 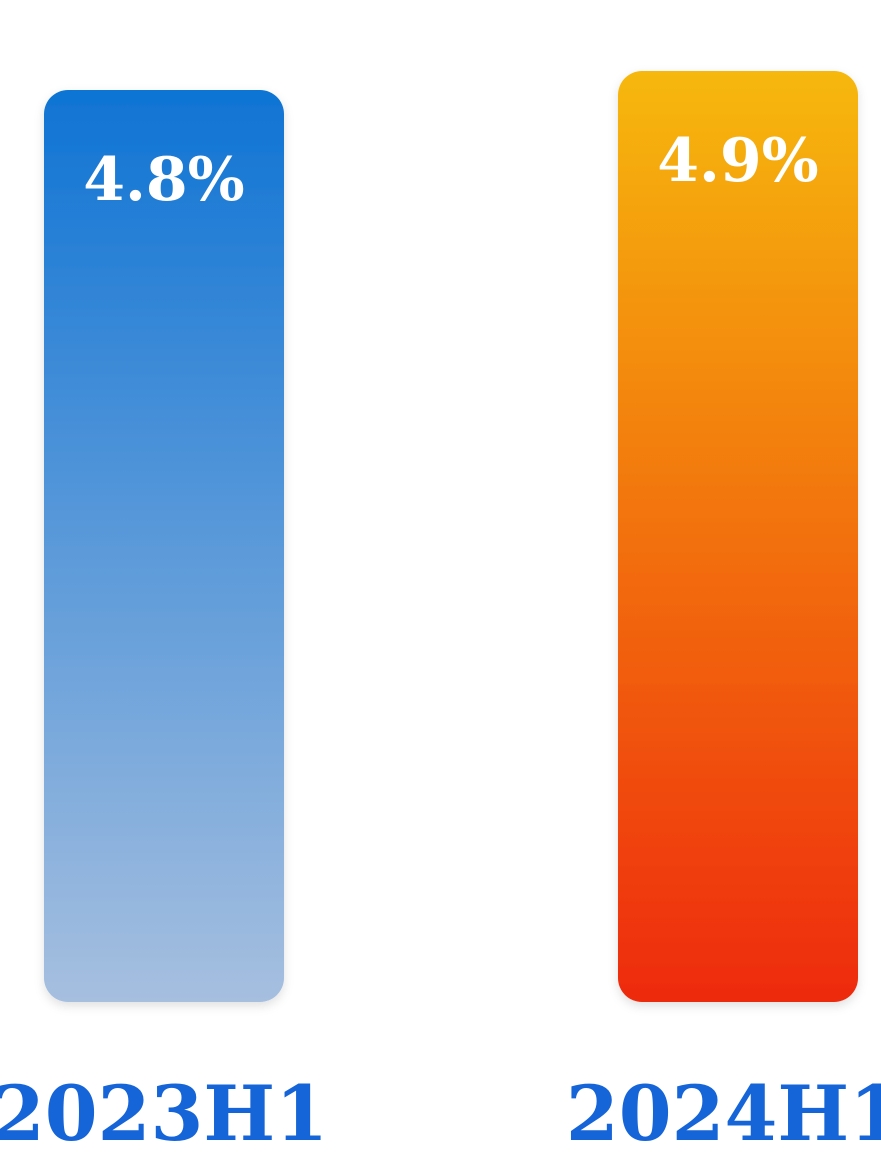 I want to click on category-label-2024h1: 2024H1, so click(x=723, y=1110).